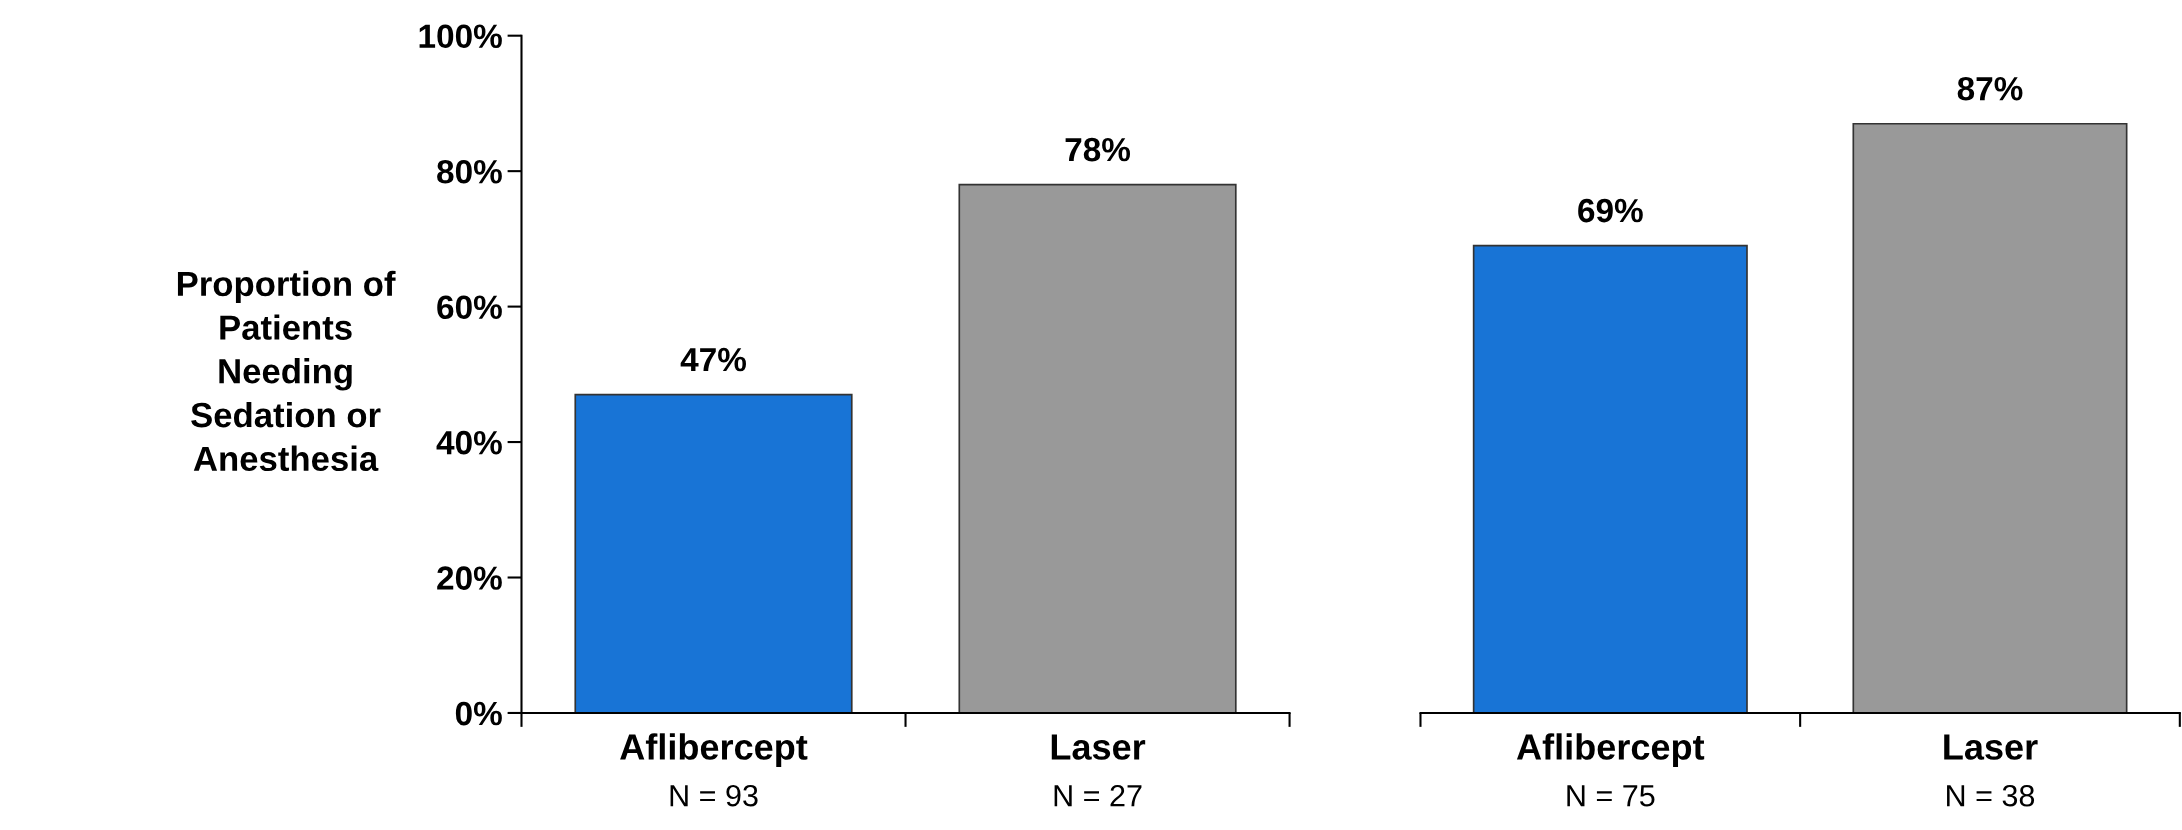 The width and height of the screenshot is (2182, 830). What do you see at coordinates (1990, 88) in the screenshot?
I see `data-label: 87%` at bounding box center [1990, 88].